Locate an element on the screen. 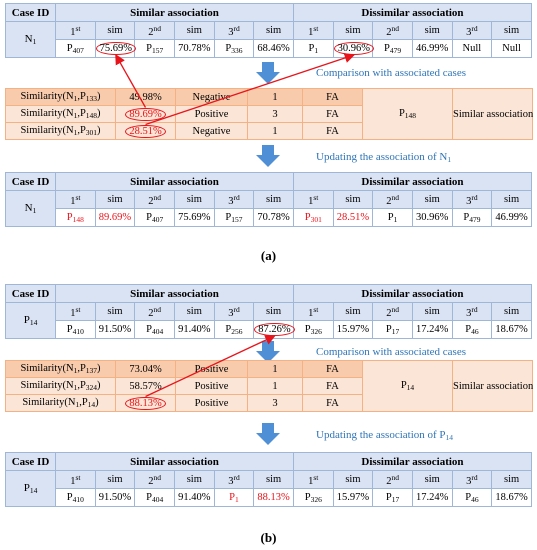  cell-text: P407 is located at coordinates (75, 49).